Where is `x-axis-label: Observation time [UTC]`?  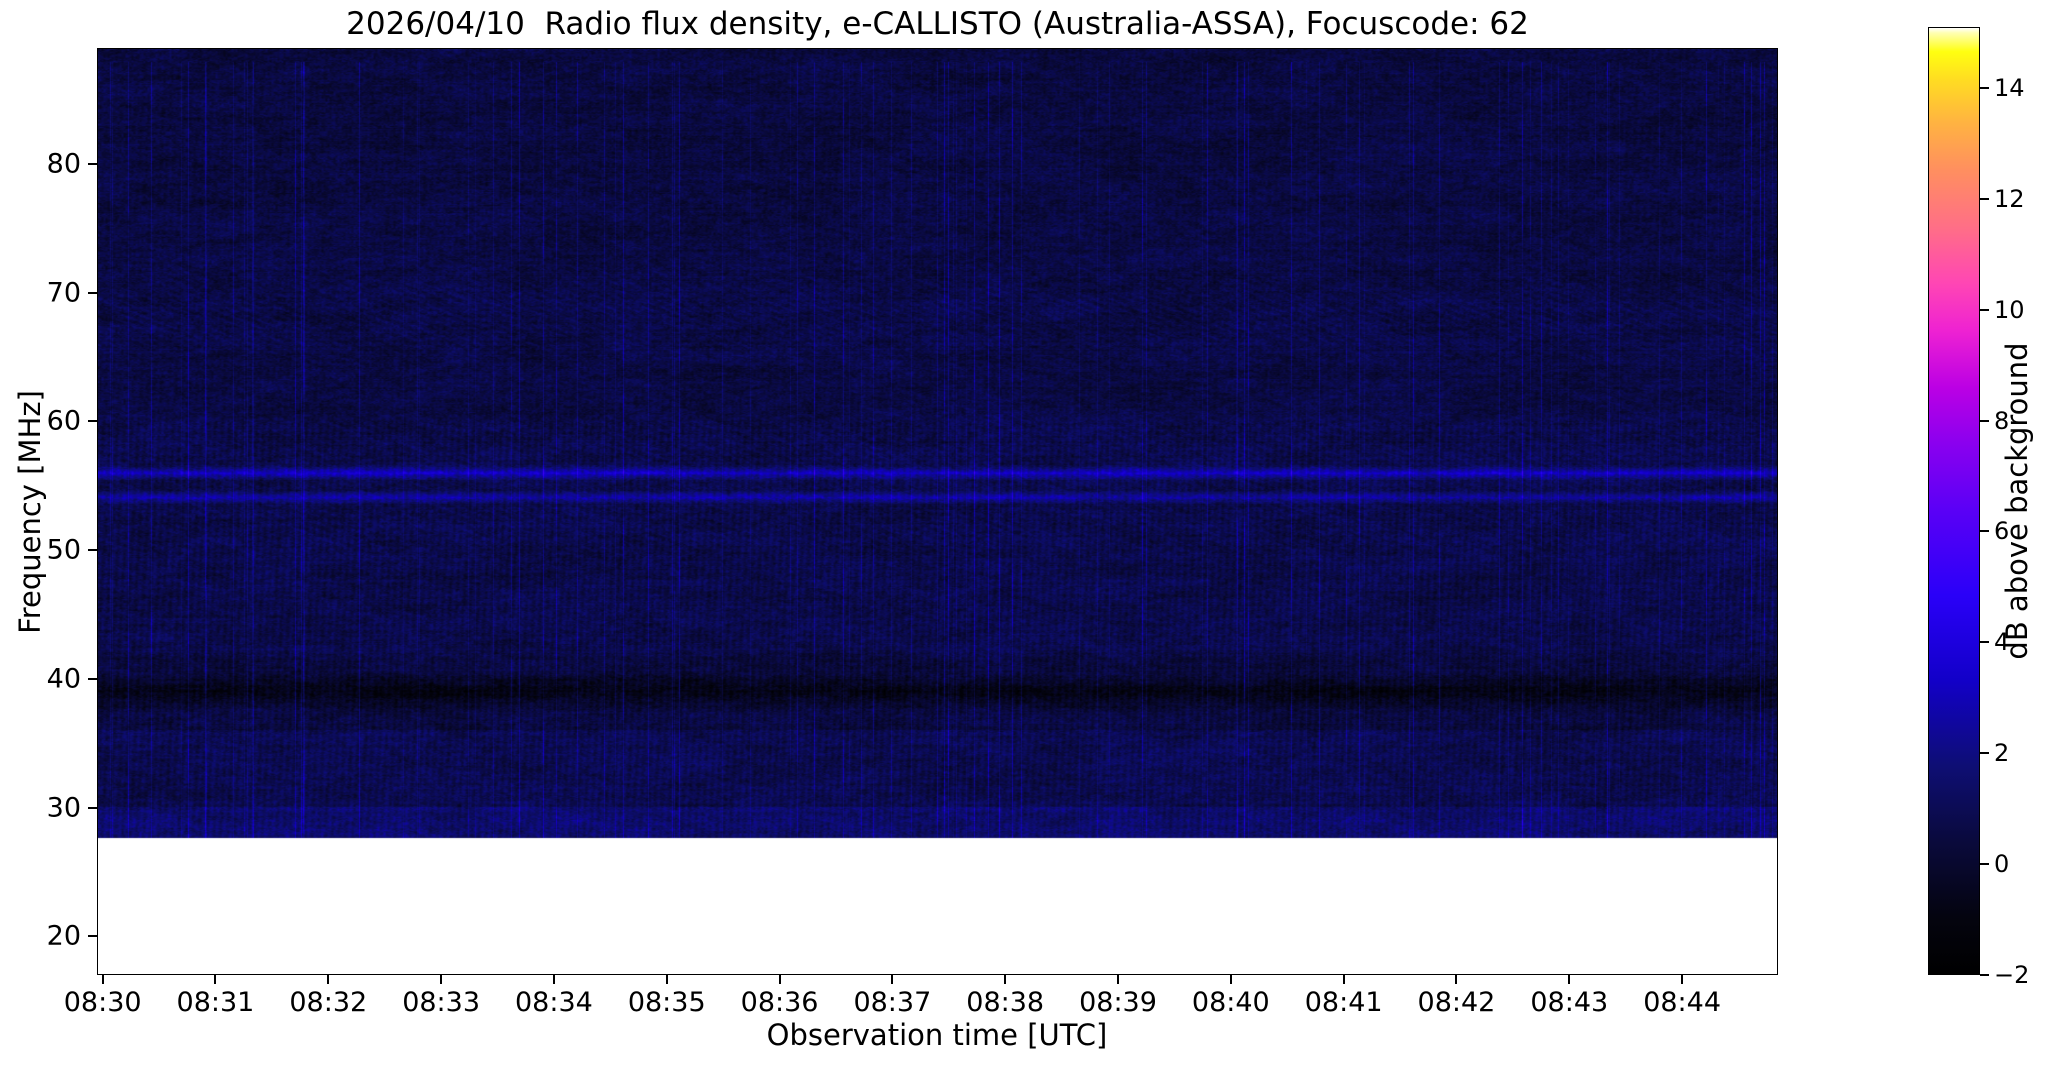 x-axis-label: Observation time [UTC] is located at coordinates (937, 1035).